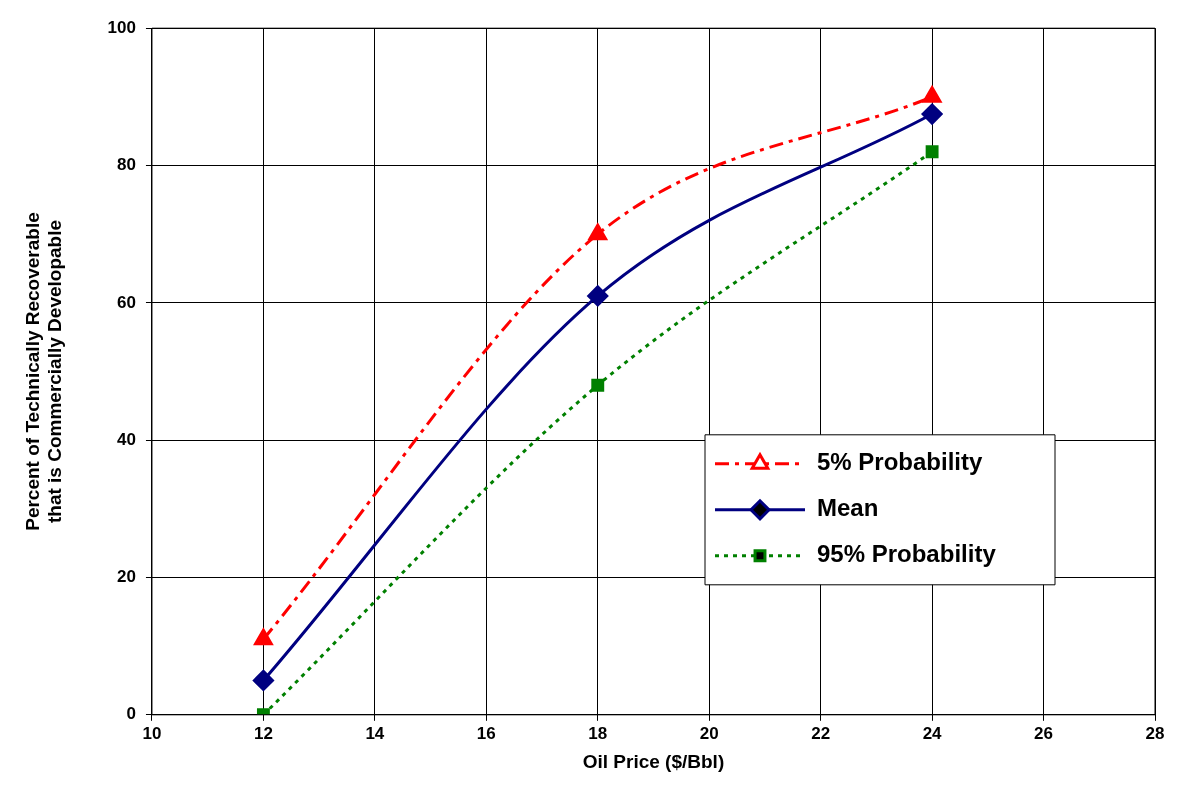 The image size is (1183, 786). Describe the element at coordinates (1155, 733) in the screenshot. I see `x-tick-label: 28` at that location.